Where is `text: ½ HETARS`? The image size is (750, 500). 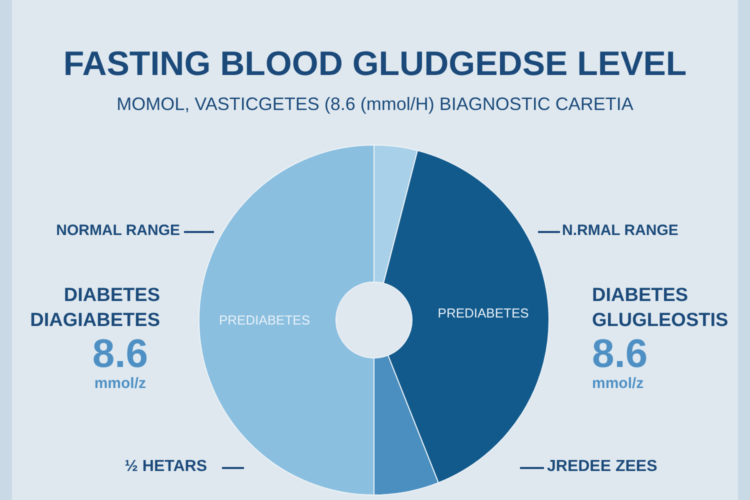
text: ½ HETARS is located at coordinates (165, 467).